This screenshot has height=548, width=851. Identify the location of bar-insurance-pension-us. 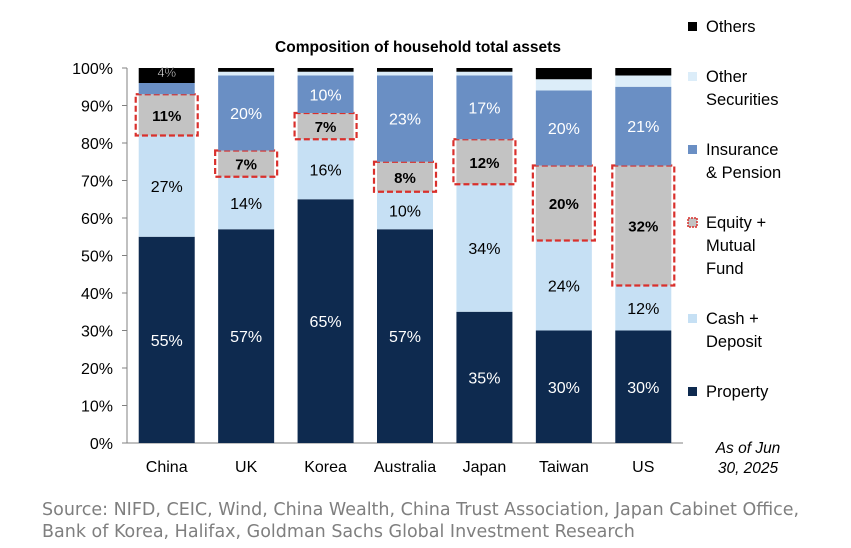
(643, 126).